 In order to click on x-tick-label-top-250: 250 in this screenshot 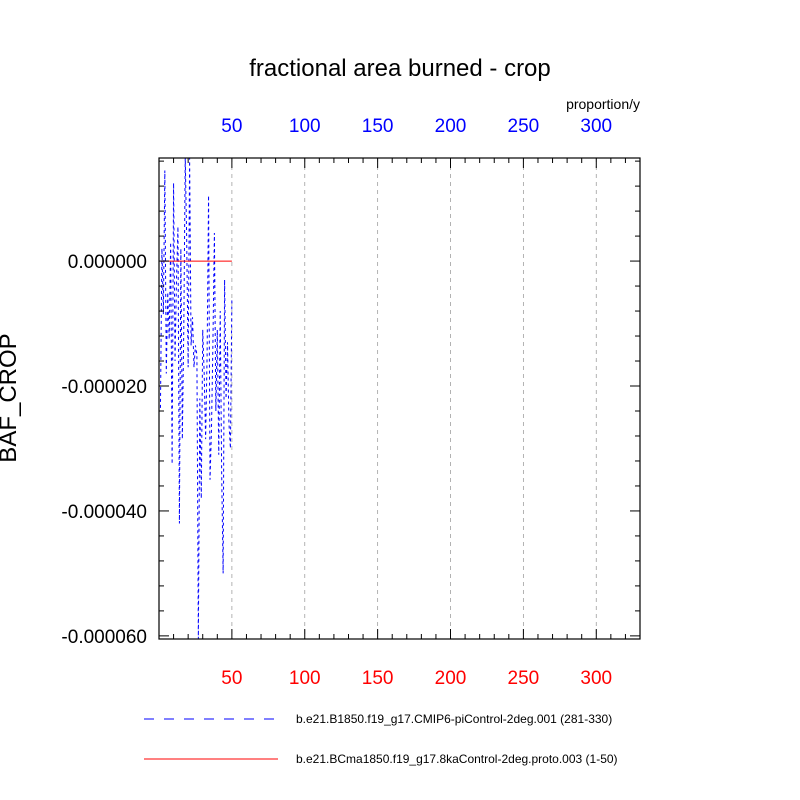, I will do `click(524, 126)`.